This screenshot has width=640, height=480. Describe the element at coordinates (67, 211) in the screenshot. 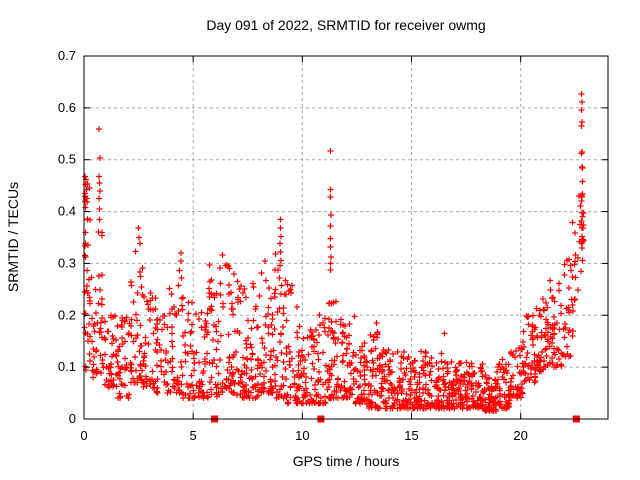

I see `y-tick-label: 0.4` at that location.